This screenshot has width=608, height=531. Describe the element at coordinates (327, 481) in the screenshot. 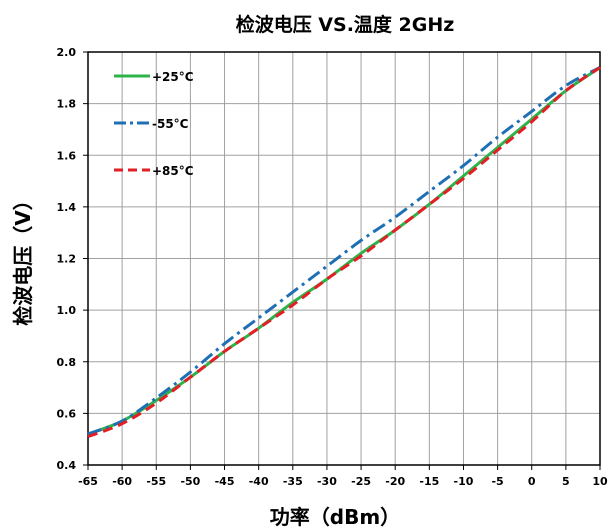

I see `x-tick-label: -30` at that location.